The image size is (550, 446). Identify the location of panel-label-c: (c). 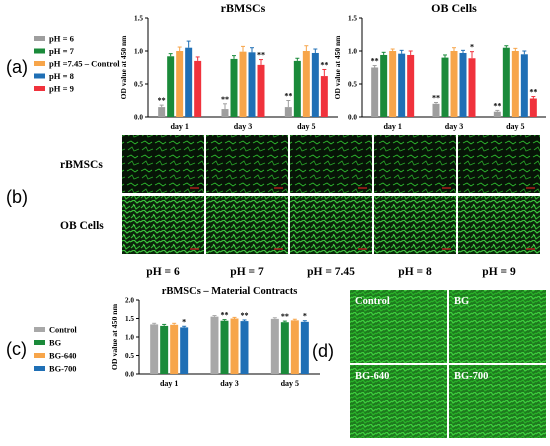
(16, 349).